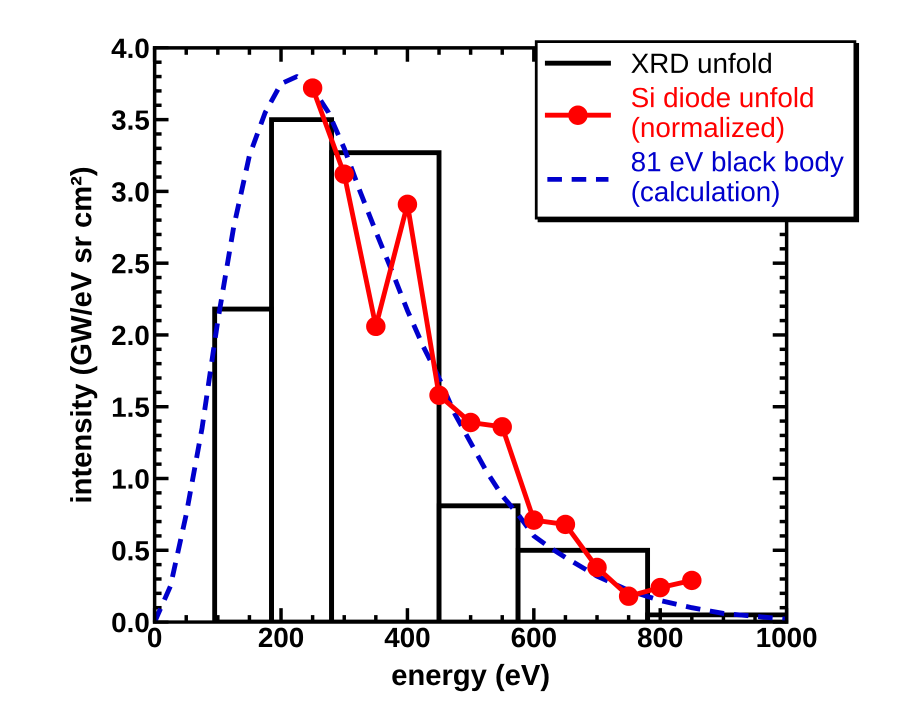  I want to click on legend-label: Si diode unfold (normalized), so click(722, 114).